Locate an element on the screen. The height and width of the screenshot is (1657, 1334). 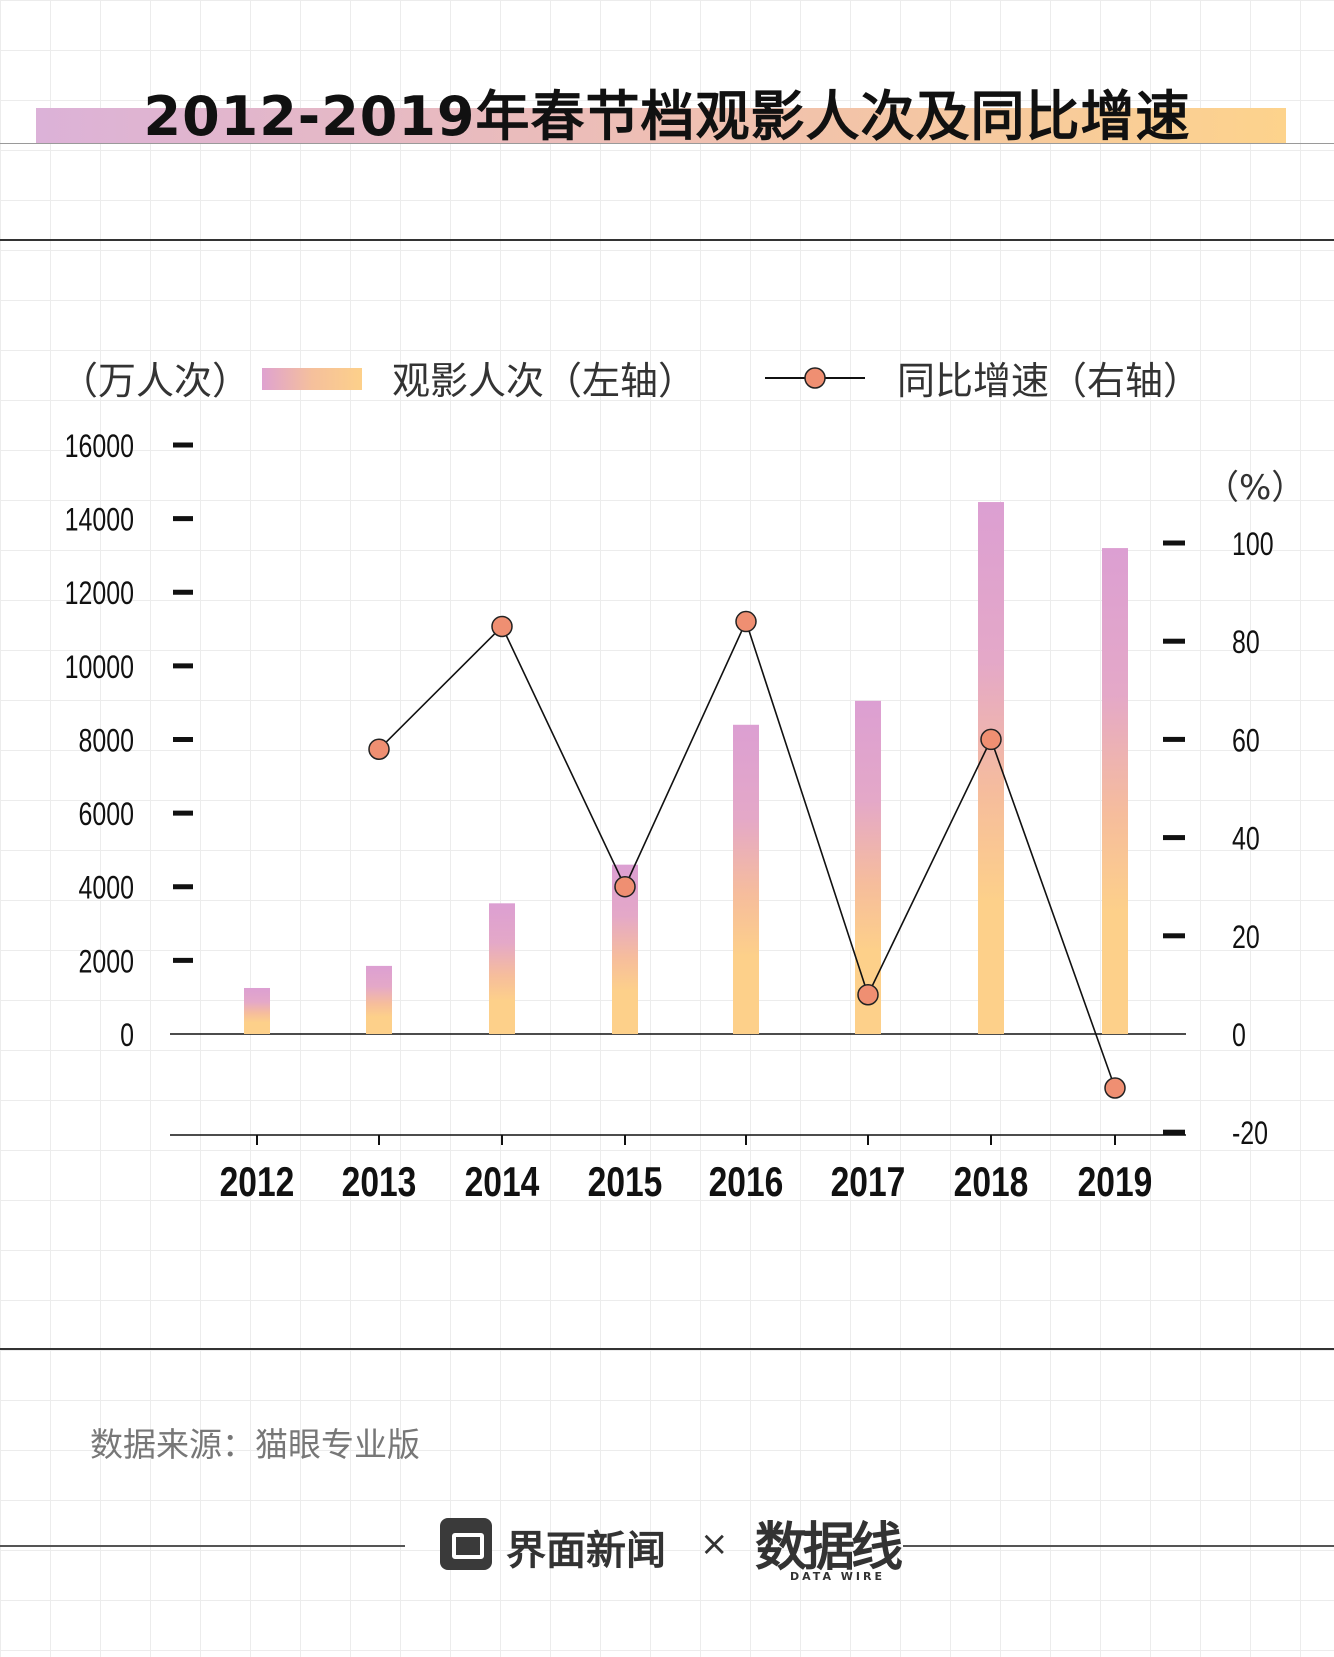
left-tick-label: 2000 is located at coordinates (106, 962).